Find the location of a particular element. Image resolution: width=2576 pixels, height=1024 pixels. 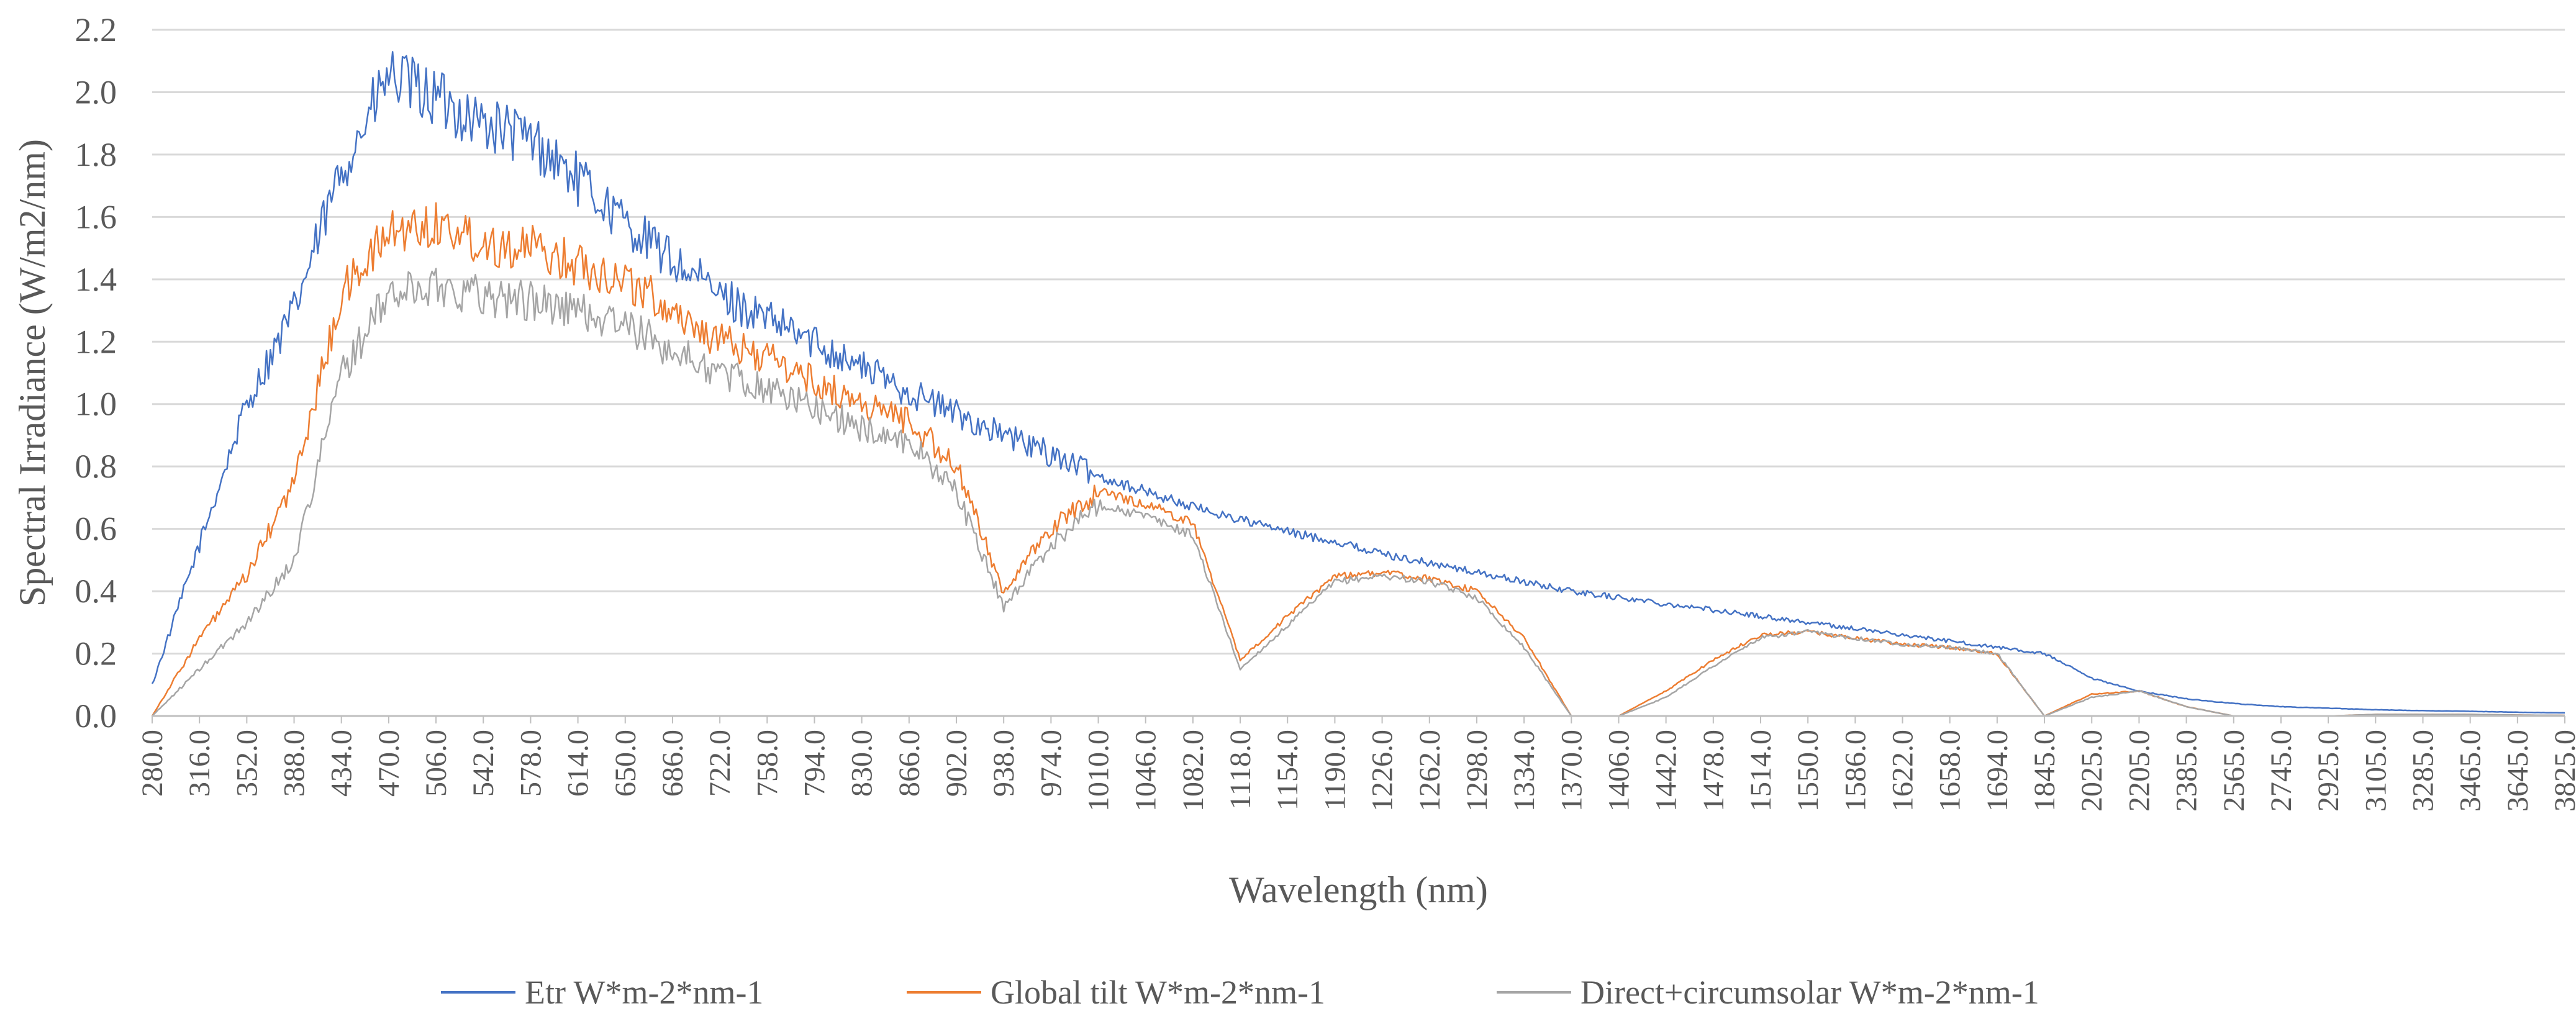

x-tick-label: 1658.0 is located at coordinates (1950, 771).